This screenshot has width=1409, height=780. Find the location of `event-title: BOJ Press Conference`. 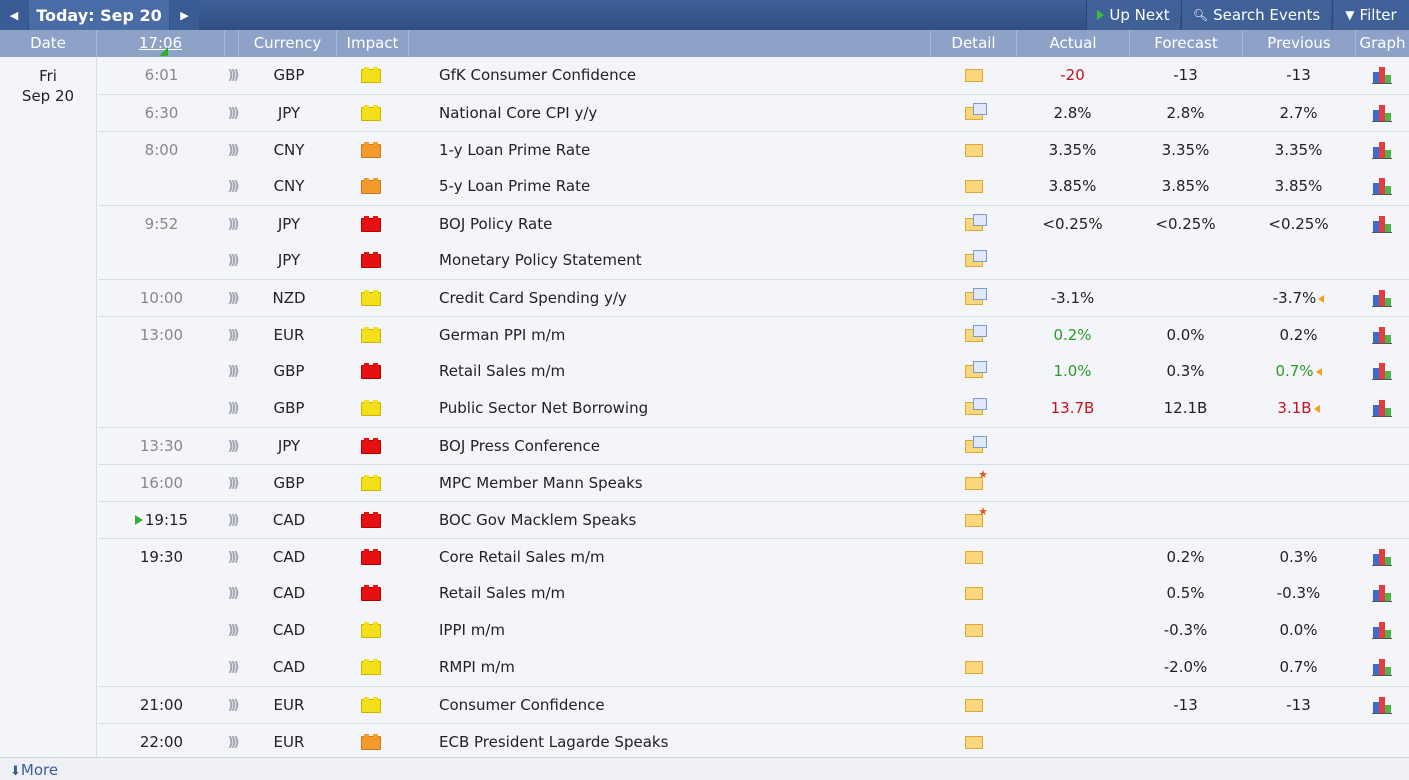

event-title: BOJ Press Conference is located at coordinates (519, 446).